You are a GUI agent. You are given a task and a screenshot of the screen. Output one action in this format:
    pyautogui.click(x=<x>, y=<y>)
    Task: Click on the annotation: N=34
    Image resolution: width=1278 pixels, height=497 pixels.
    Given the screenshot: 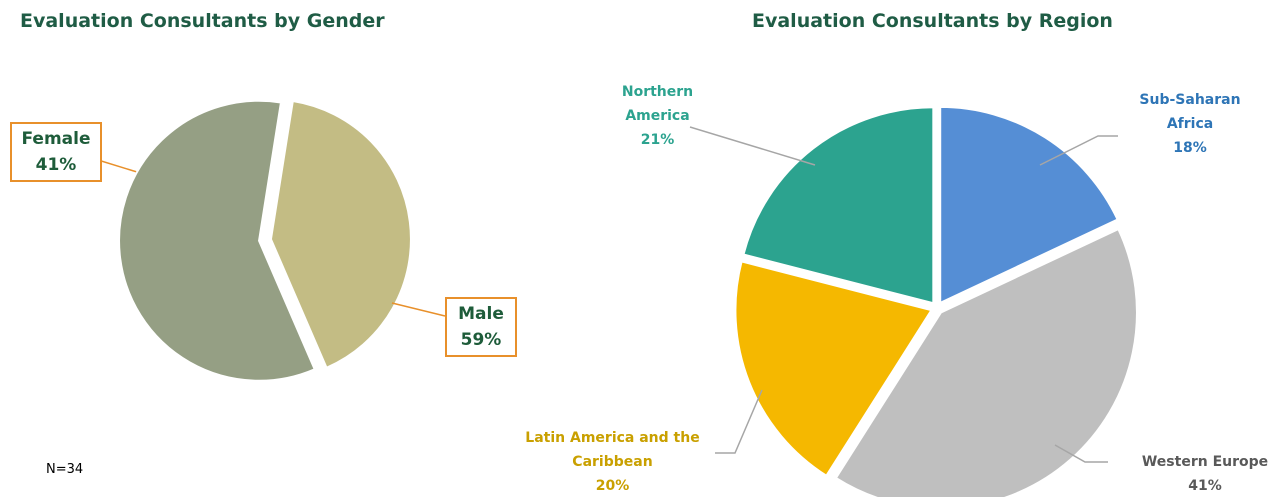 What is the action you would take?
    pyautogui.click(x=65, y=469)
    